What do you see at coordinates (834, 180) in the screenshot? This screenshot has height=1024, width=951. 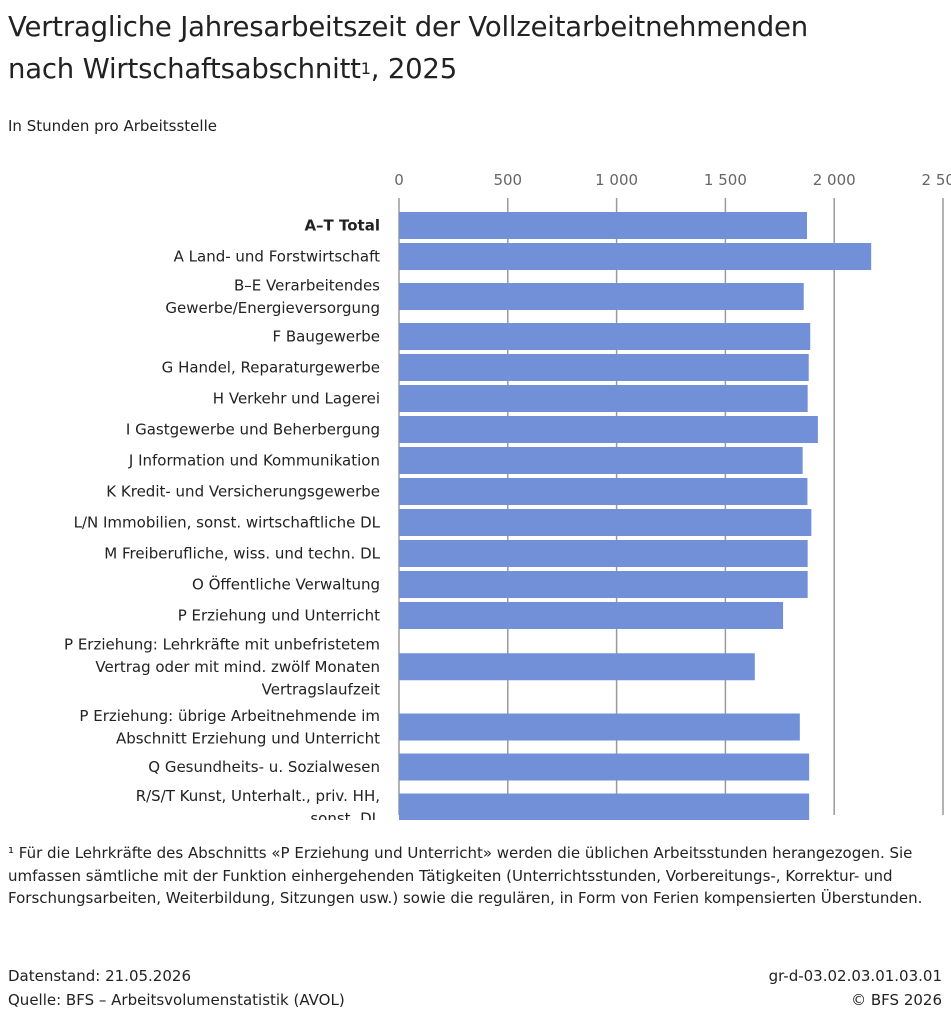 I see `x-tick-label-2000: 2 000` at bounding box center [834, 180].